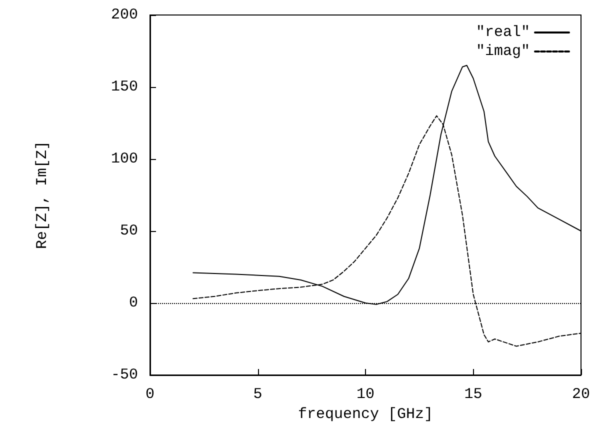 Image resolution: width=595 pixels, height=440 pixels. Describe the element at coordinates (503, 51) in the screenshot. I see `legend-label: "imag"` at that location.